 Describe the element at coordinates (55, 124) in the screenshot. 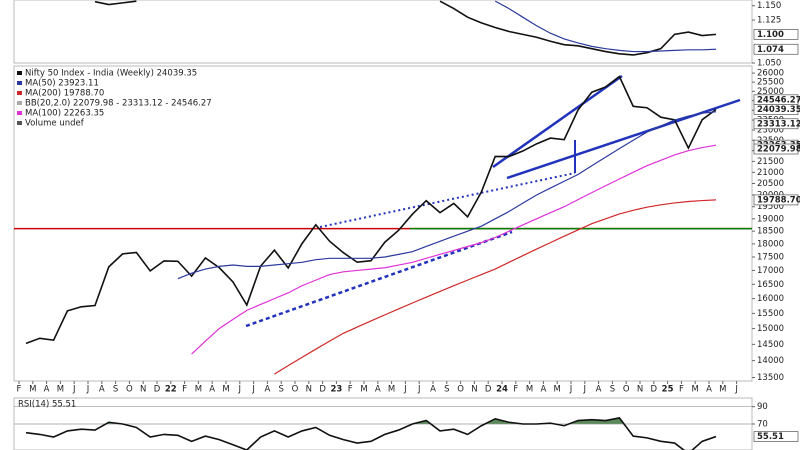

I see `legend-label: Volume undef` at that location.